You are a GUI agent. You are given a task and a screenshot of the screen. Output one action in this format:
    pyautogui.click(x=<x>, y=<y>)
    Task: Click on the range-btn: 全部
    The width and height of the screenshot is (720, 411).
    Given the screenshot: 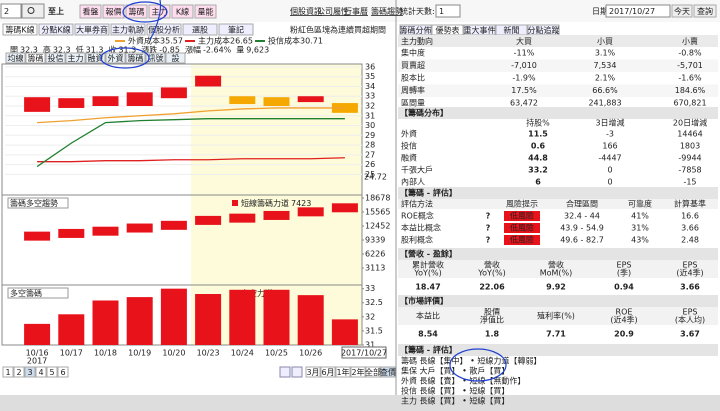 What is the action you would take?
    pyautogui.click(x=373, y=372)
    